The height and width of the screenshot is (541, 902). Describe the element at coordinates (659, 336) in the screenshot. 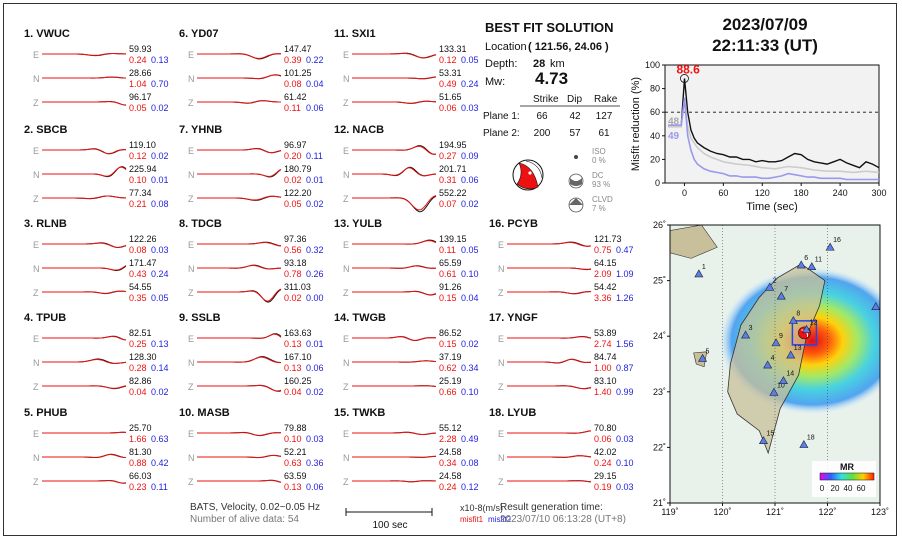

I see `lat-tick-label: 24˚` at that location.